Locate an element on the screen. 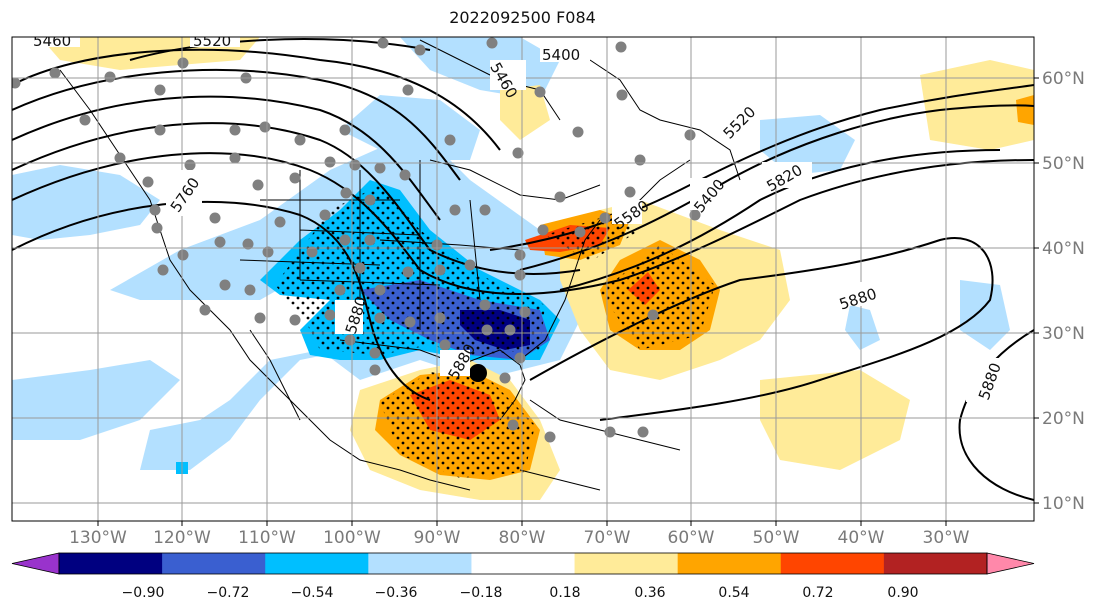  lon-label-110w: 110°W is located at coordinates (267, 538).